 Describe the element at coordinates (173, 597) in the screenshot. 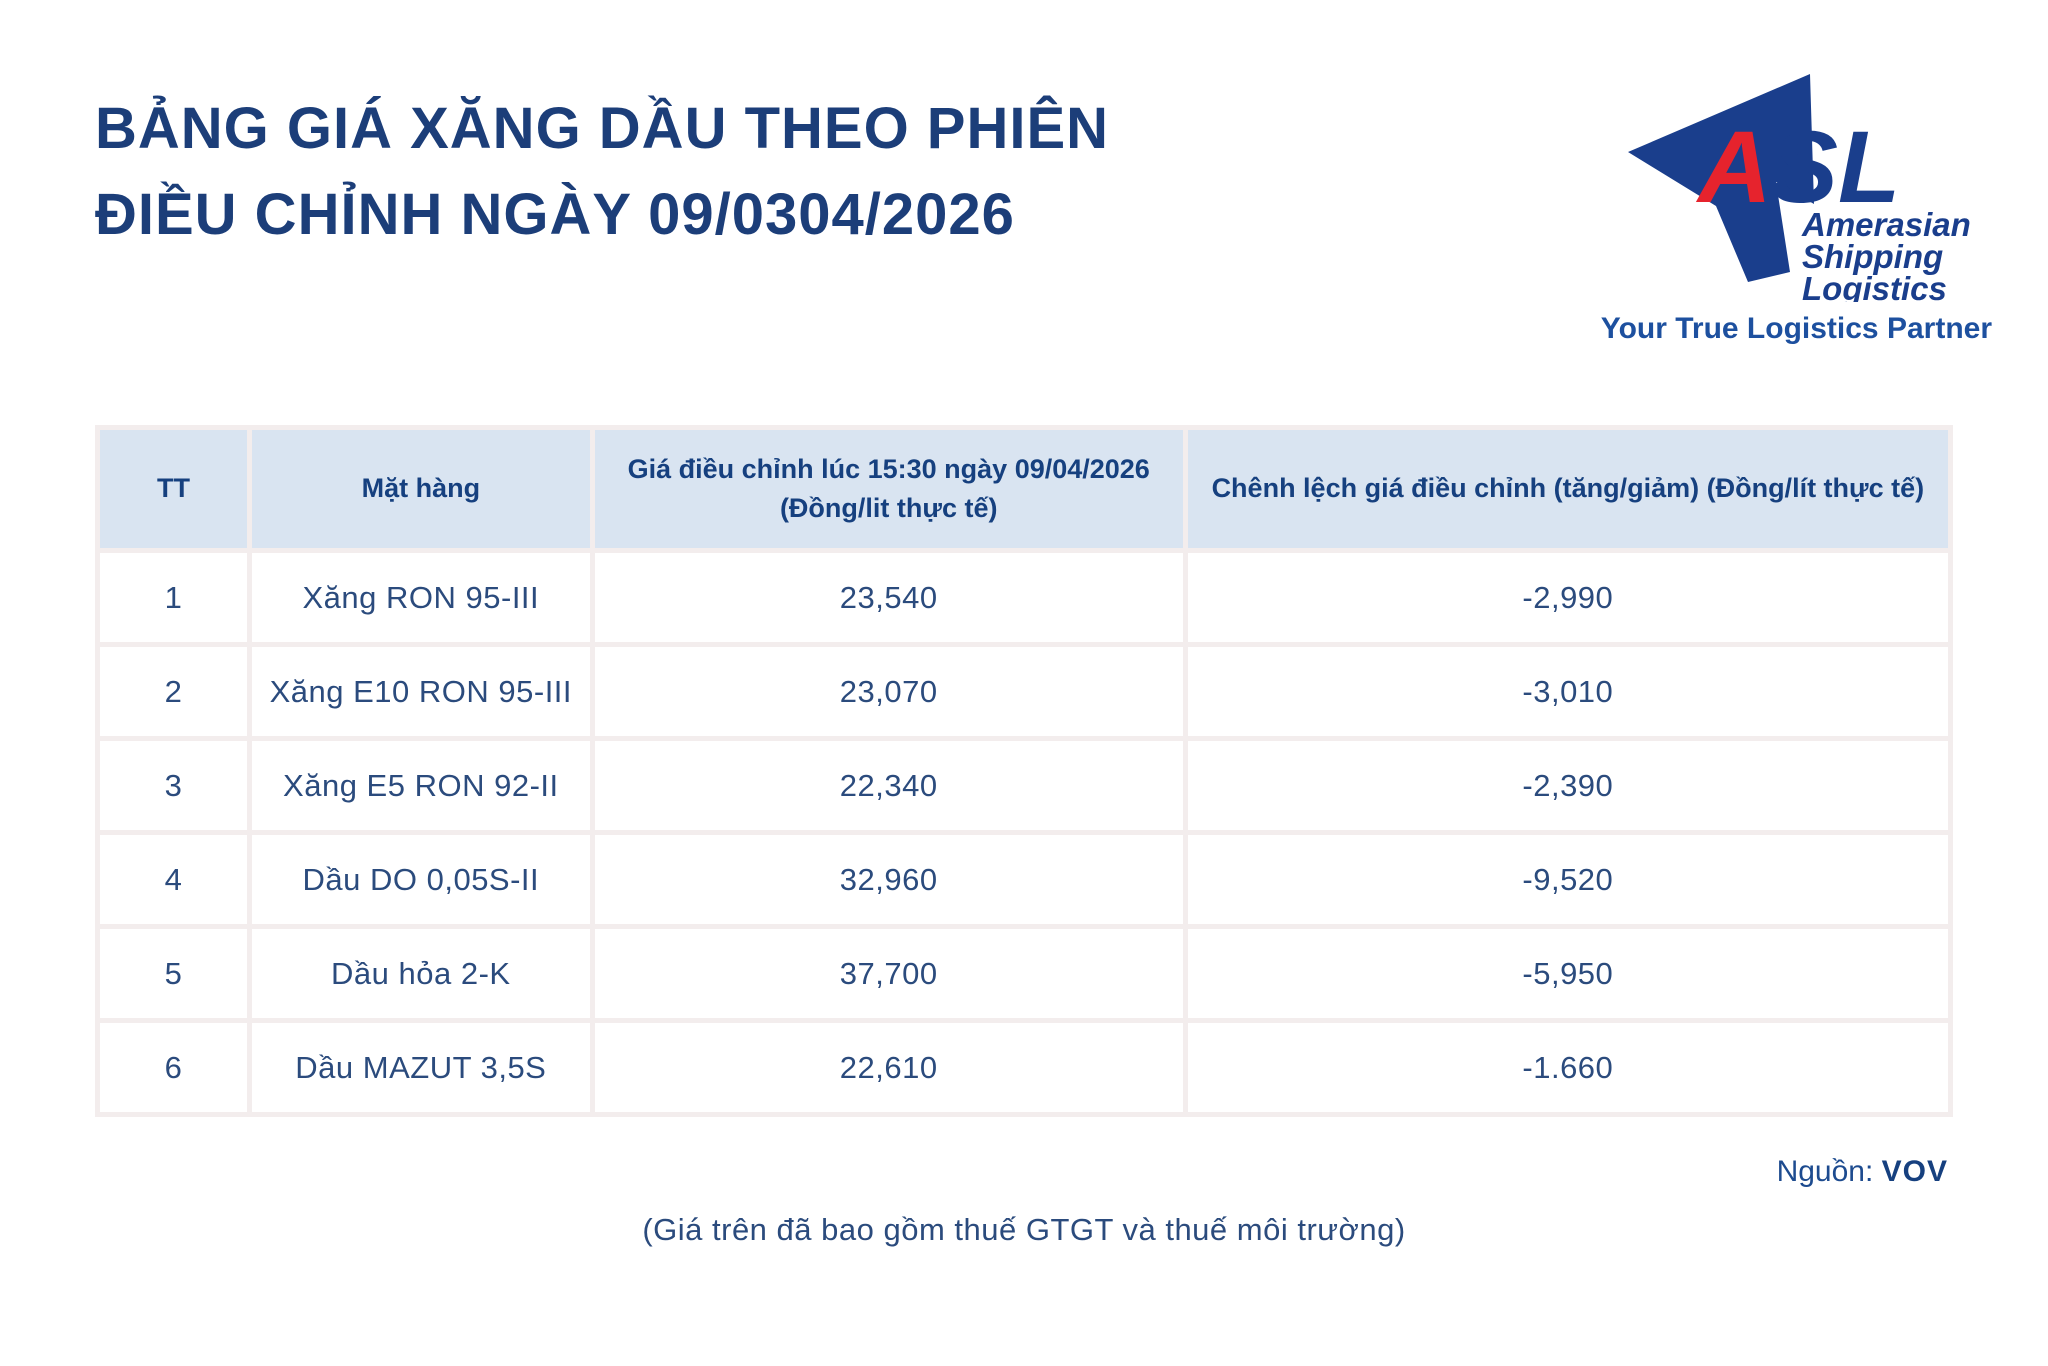

I see `cell-index: 1` at that location.